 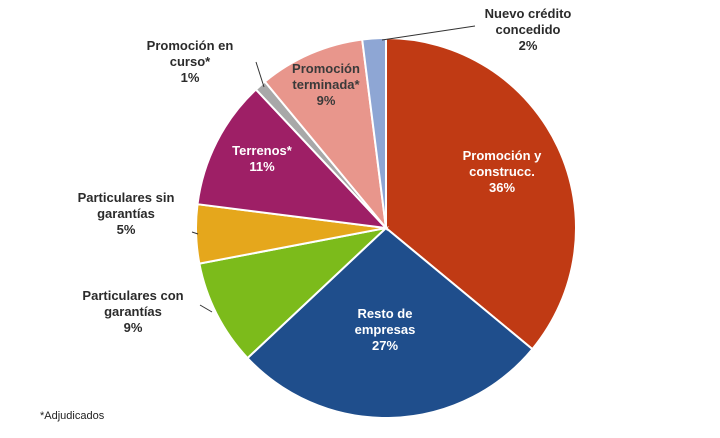 I want to click on slice-name: Particulares con, so click(x=132, y=295).